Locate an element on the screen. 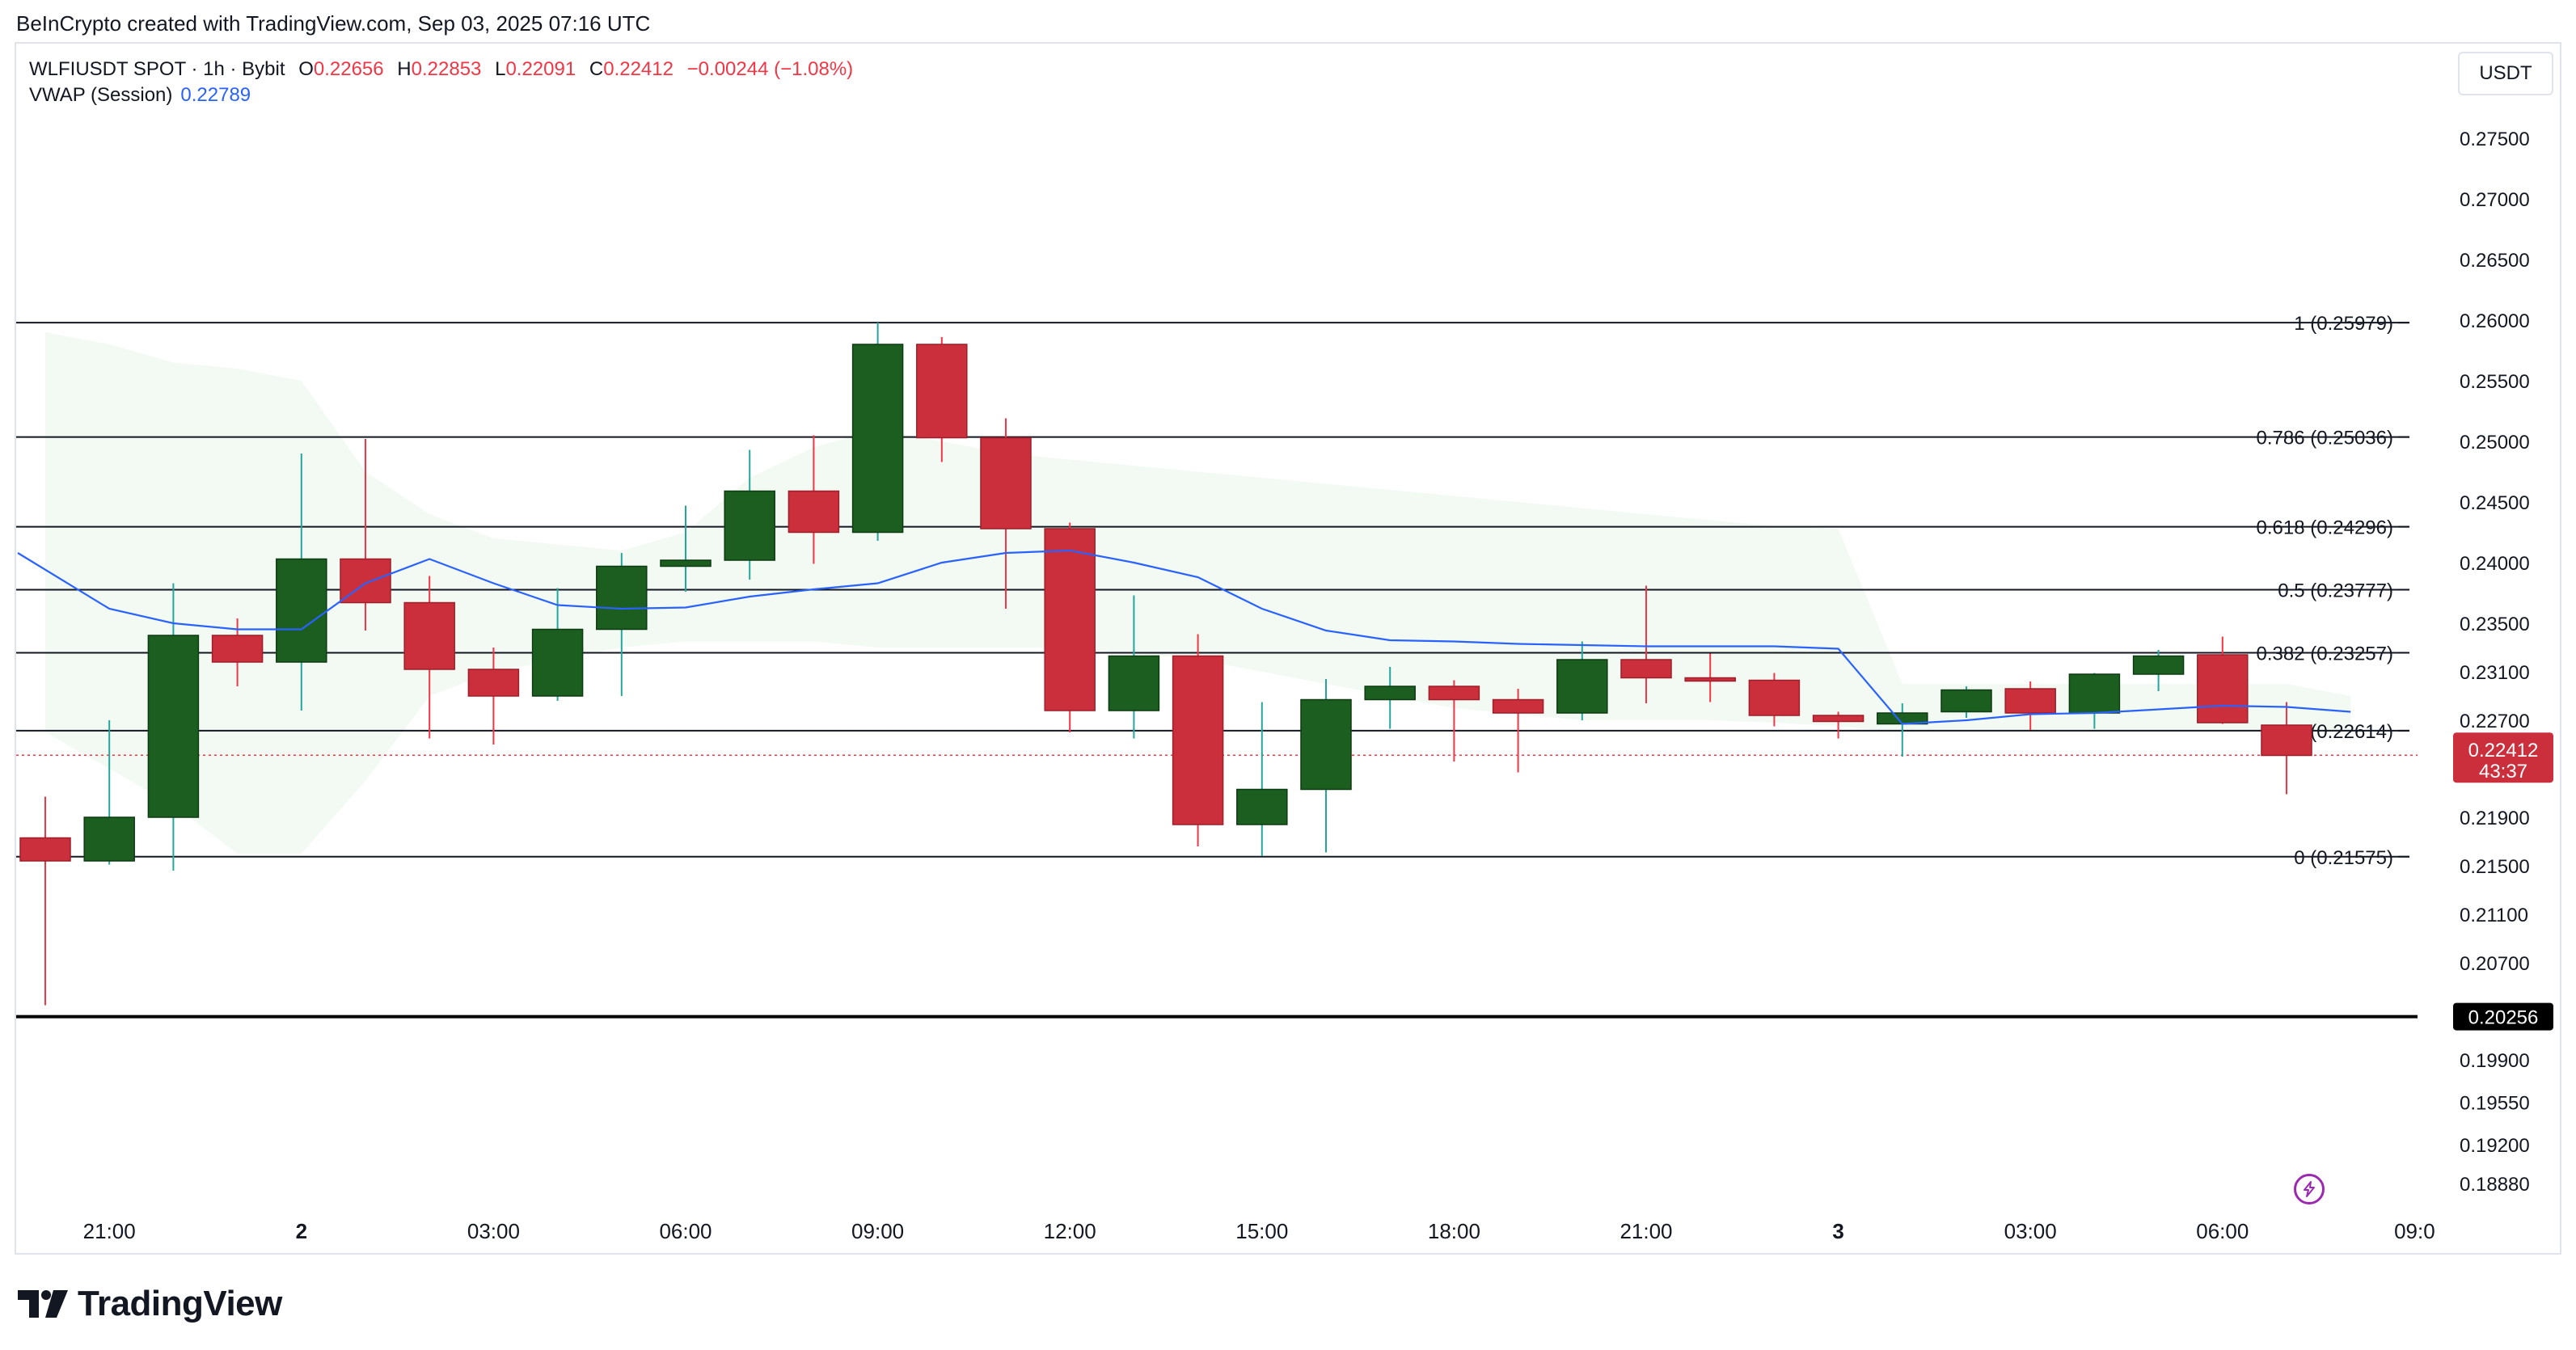  fib-label: 0.786 (0.25036) is located at coordinates (2325, 438).